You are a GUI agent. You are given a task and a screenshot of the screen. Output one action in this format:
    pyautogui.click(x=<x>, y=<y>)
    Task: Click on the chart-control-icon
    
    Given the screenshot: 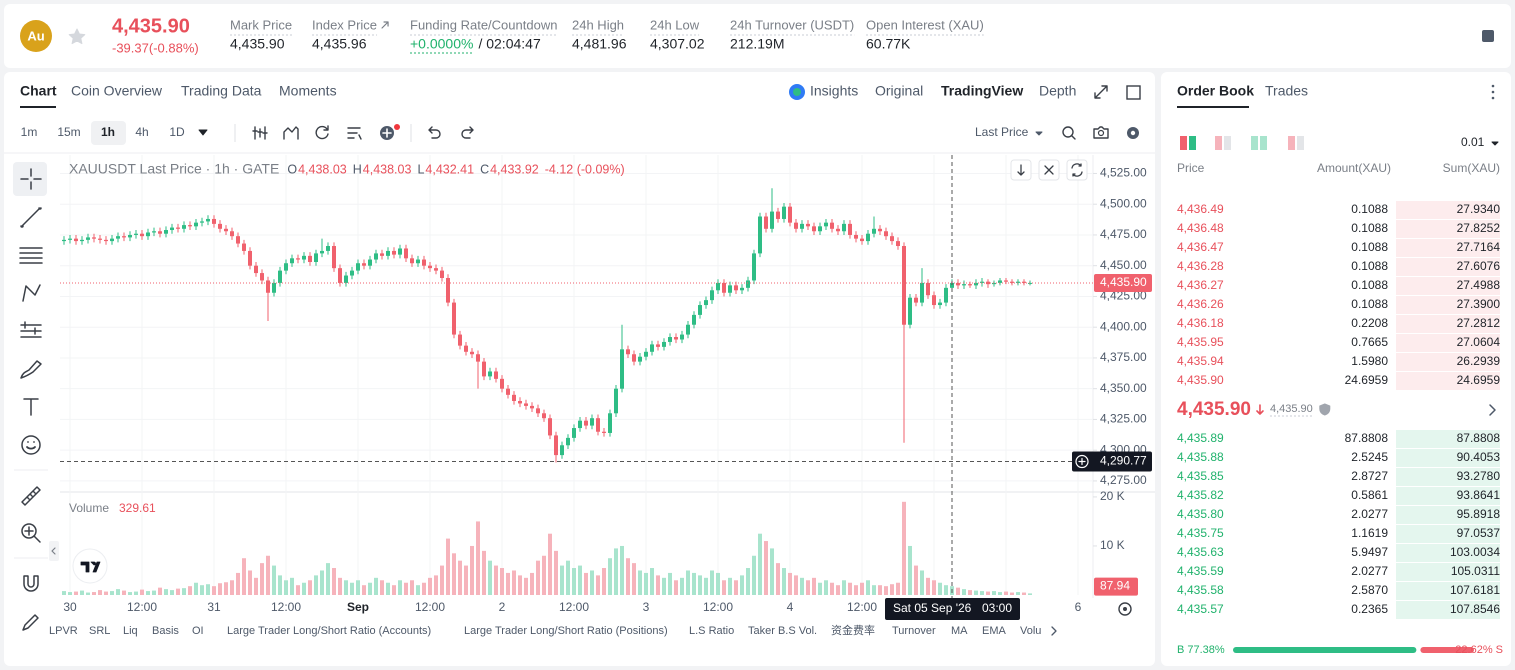 What is the action you would take?
    pyautogui.click(x=1049, y=170)
    